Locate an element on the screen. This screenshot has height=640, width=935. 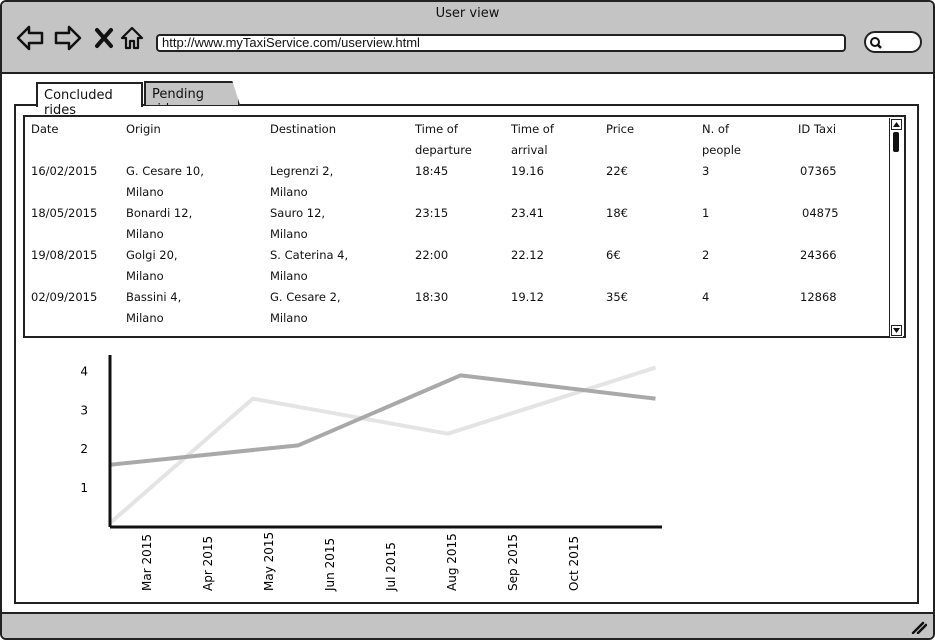
cell-price: 35€ is located at coordinates (617, 297).